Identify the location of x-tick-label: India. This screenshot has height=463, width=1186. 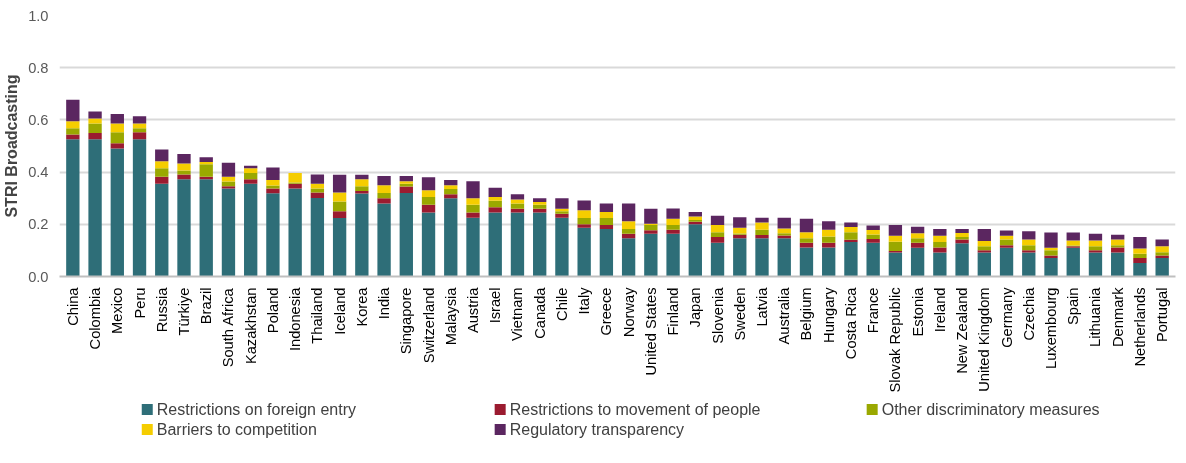
(384, 303).